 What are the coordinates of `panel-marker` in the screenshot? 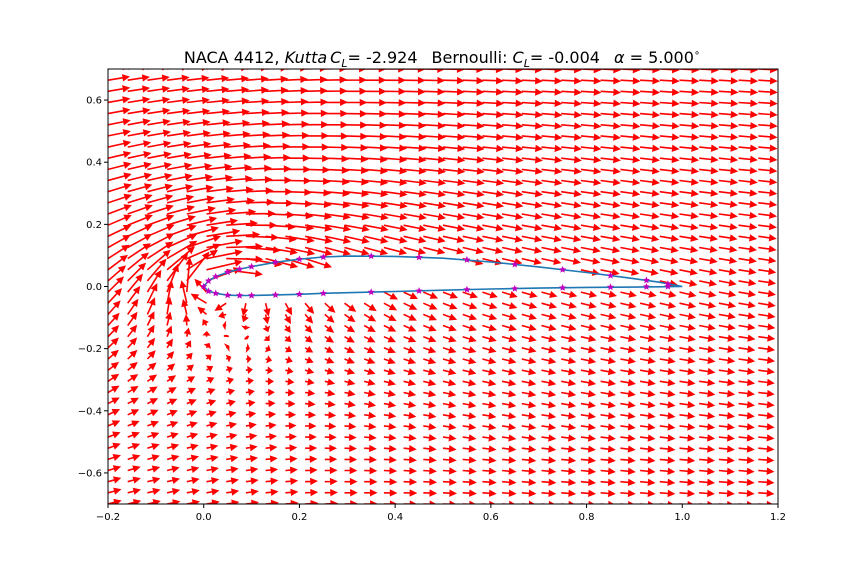 It's located at (299, 294).